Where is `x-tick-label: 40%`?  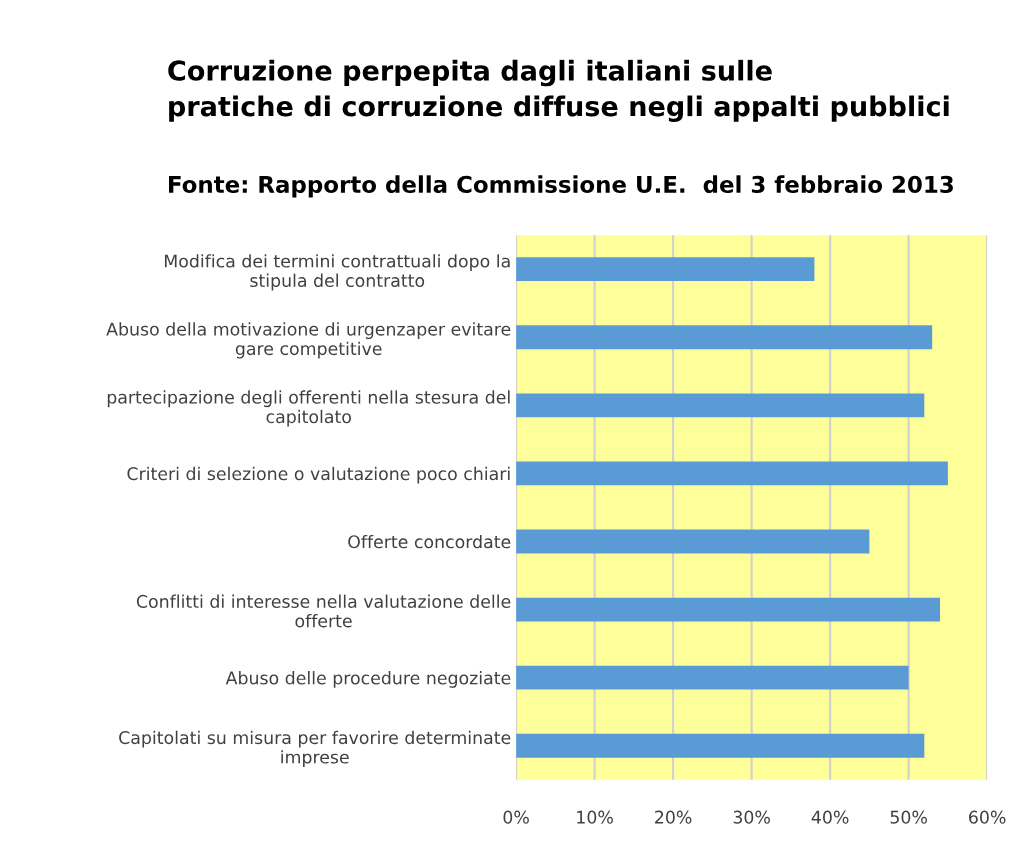 x-tick-label: 40% is located at coordinates (830, 817).